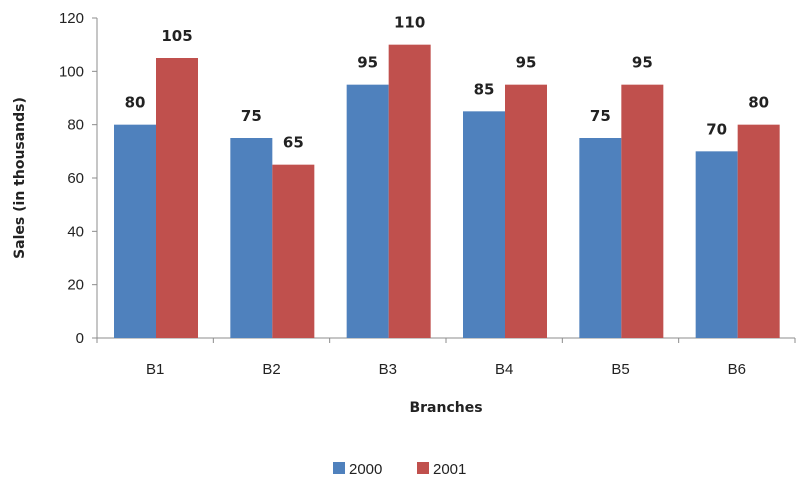  I want to click on x-axis-ticks: B1 B2 B3 B4 B5 B6, so click(446, 358).